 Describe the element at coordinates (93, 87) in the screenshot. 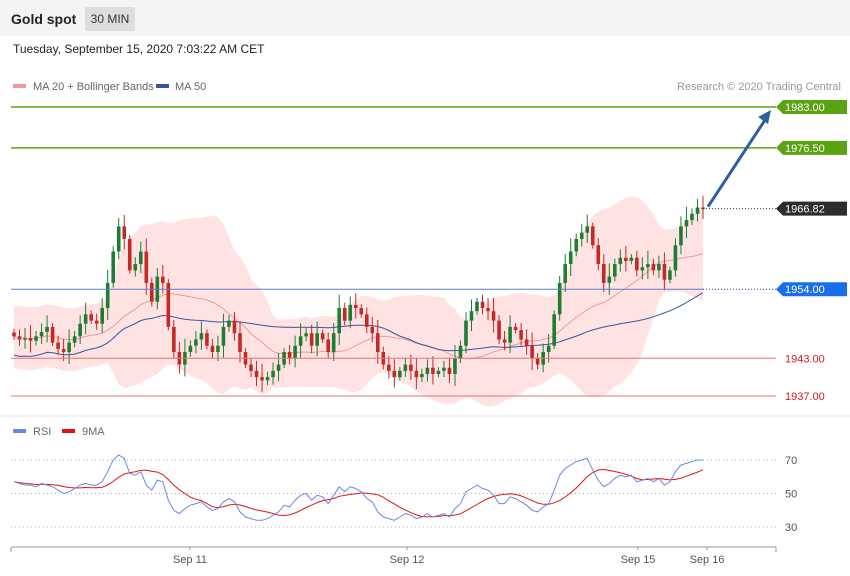

I see `ma20-legend-label: MA 20 + Bollinger Bands` at that location.